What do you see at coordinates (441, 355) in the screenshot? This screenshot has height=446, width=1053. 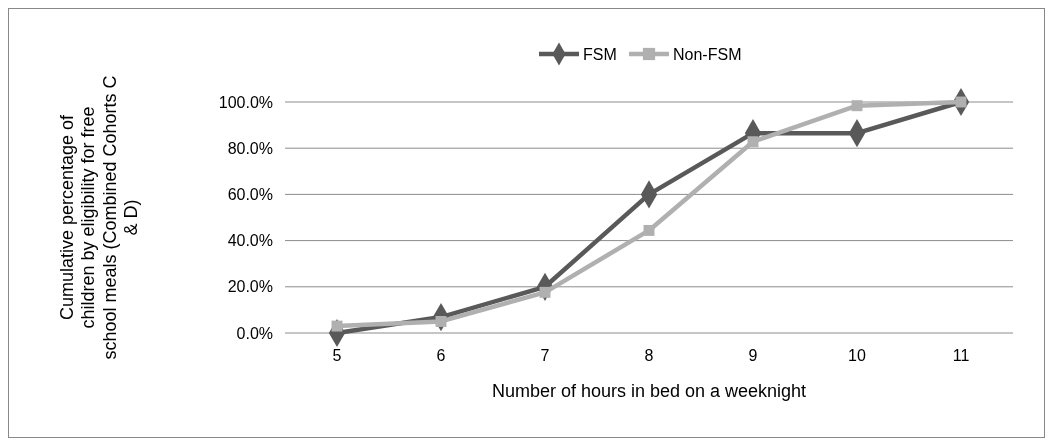 I see `x-tick-label: 6` at bounding box center [441, 355].